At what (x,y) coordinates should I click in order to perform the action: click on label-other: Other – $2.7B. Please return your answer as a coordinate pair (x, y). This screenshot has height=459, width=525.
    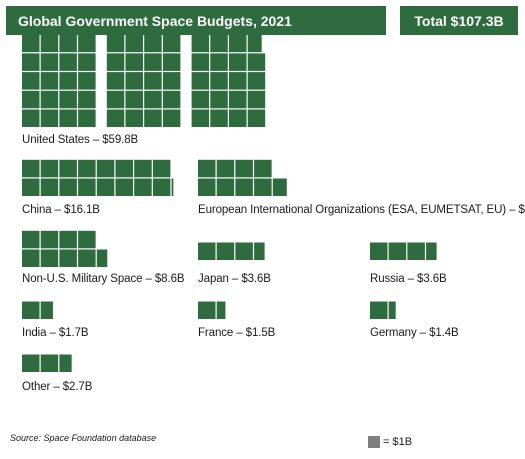
    Looking at the image, I should click on (57, 387).